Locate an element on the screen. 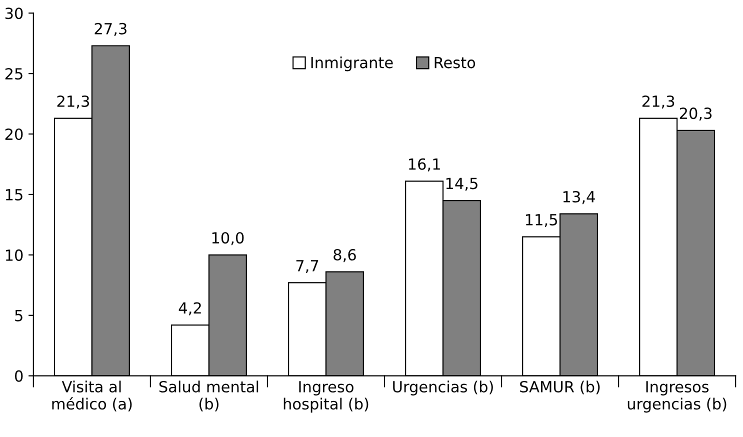  x-tick-label: SAMUR (b) is located at coordinates (560, 387).